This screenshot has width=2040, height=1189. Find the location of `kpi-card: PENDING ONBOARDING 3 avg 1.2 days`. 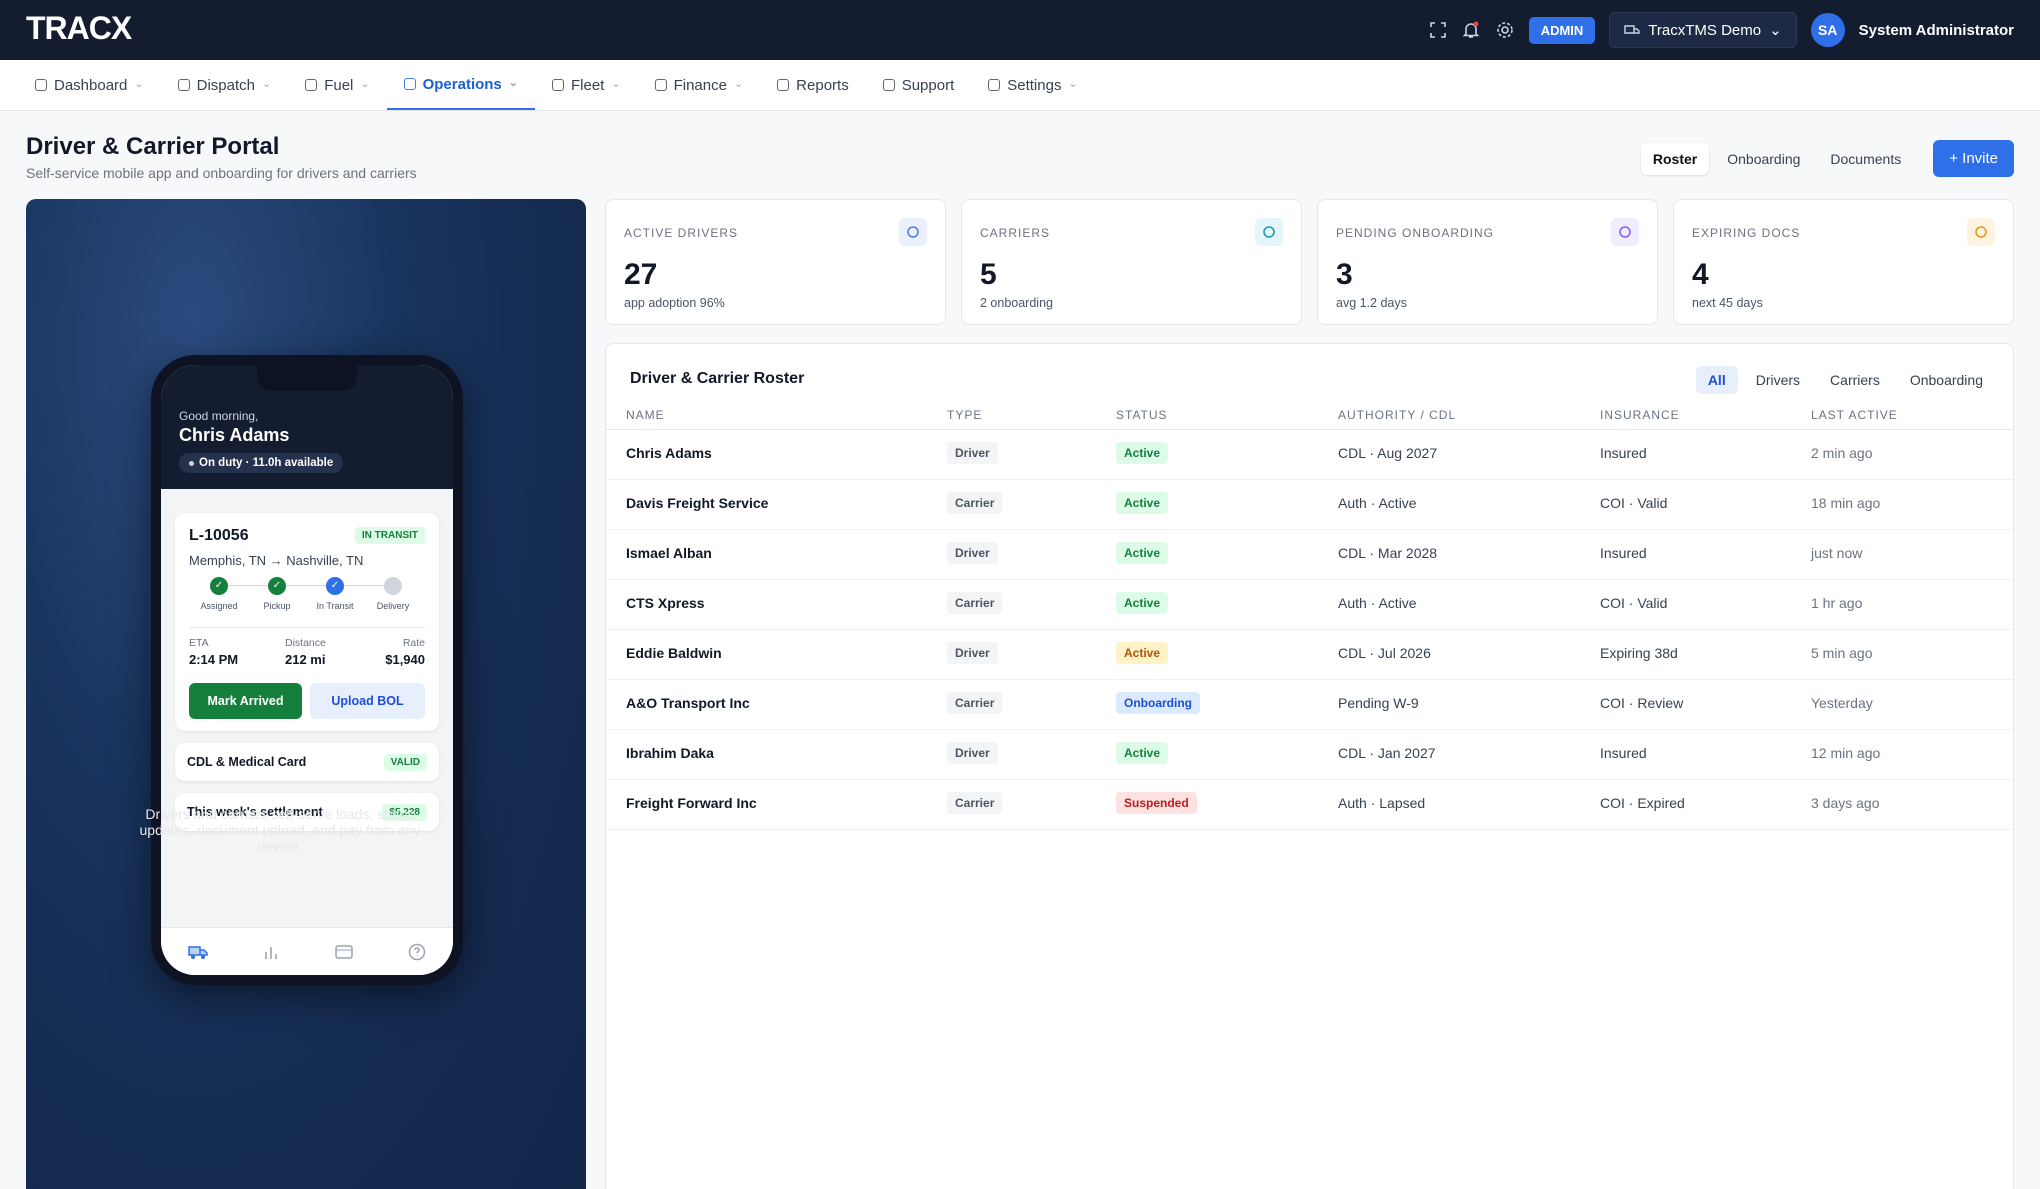

kpi-card: PENDING ONBOARDING 3 avg 1.2 days is located at coordinates (1487, 262).